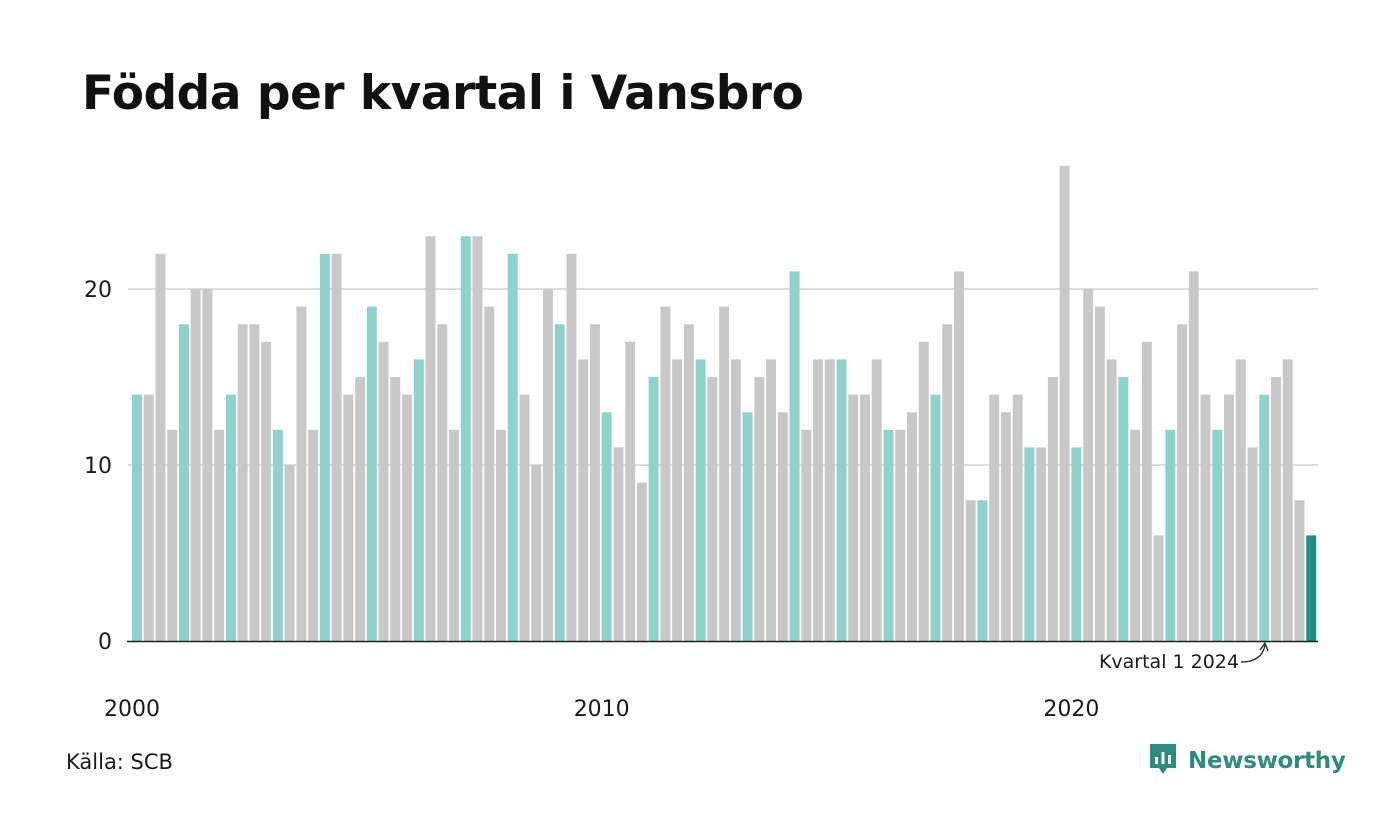  Describe the element at coordinates (1299, 570) in the screenshot. I see `bar-2024-q4` at that location.